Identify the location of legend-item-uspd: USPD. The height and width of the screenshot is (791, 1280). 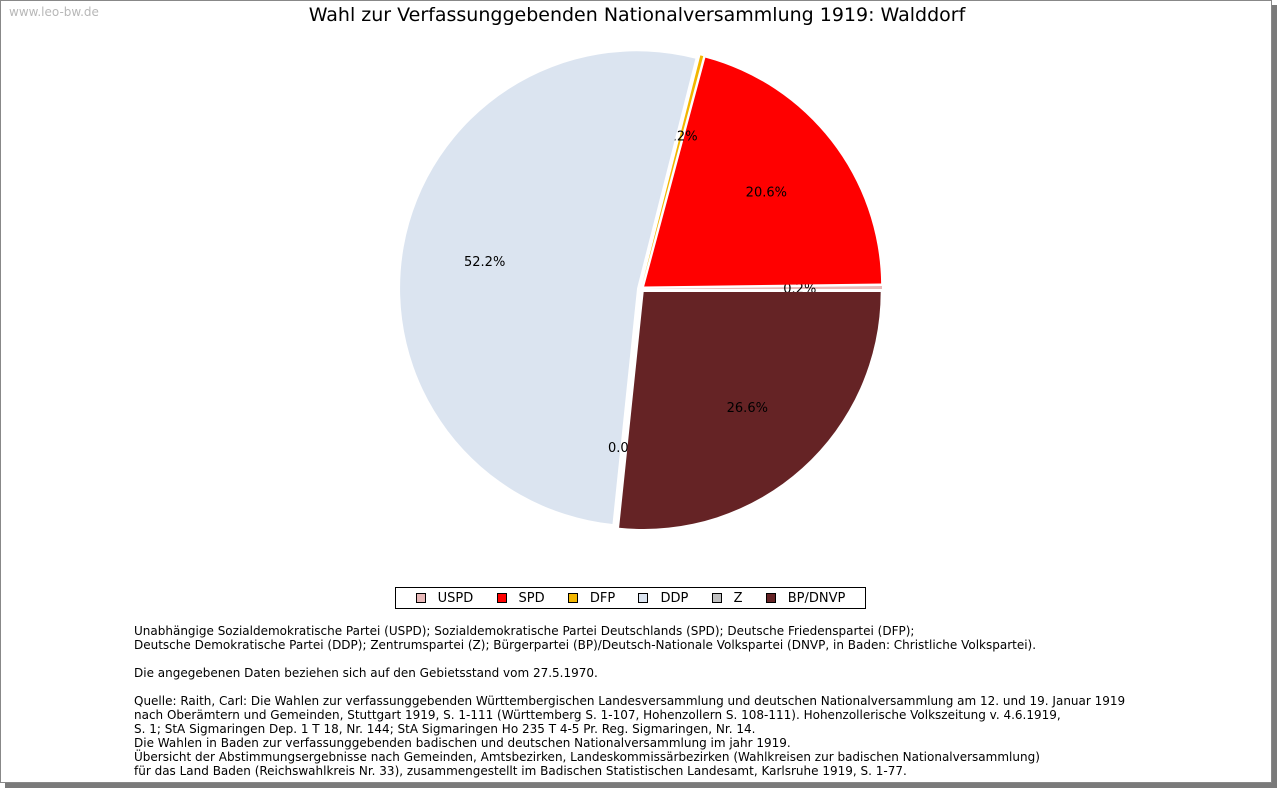
(444, 598).